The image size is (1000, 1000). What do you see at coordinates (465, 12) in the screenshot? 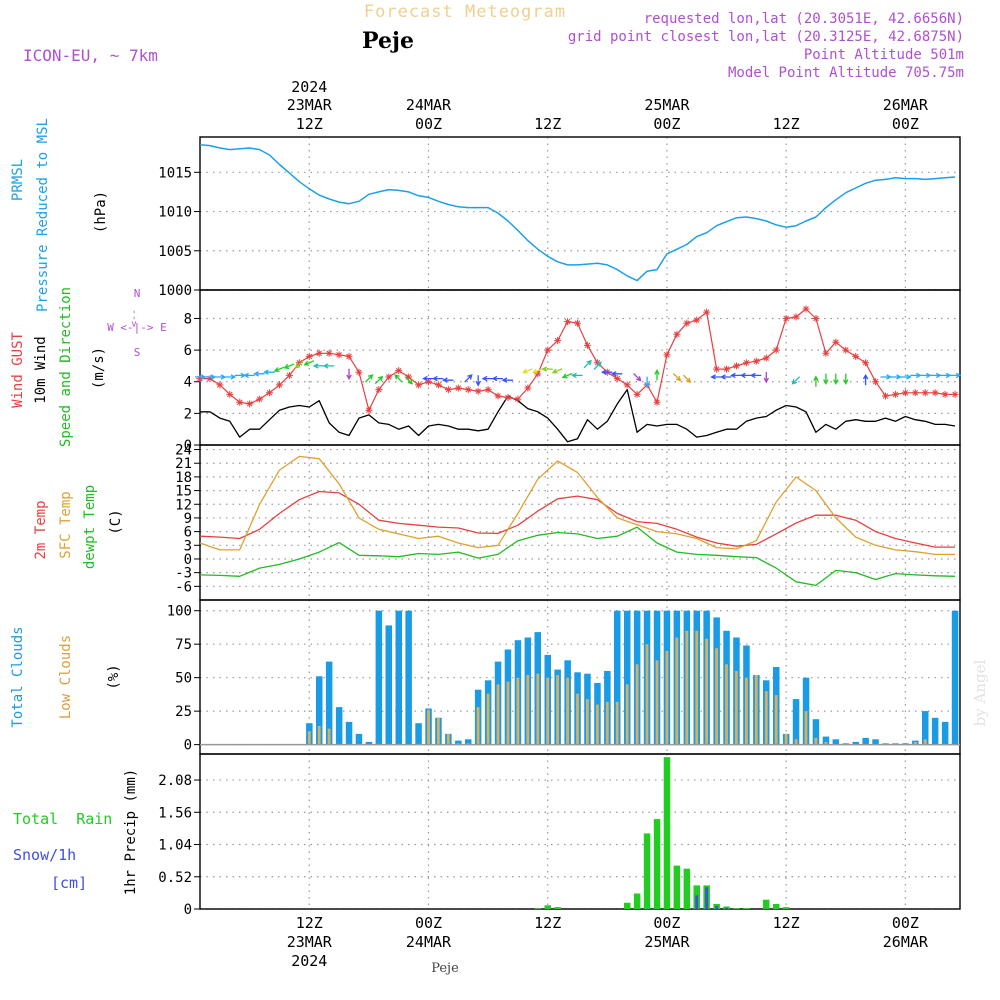
I see `chart-title: Forecast Meteogram` at bounding box center [465, 12].